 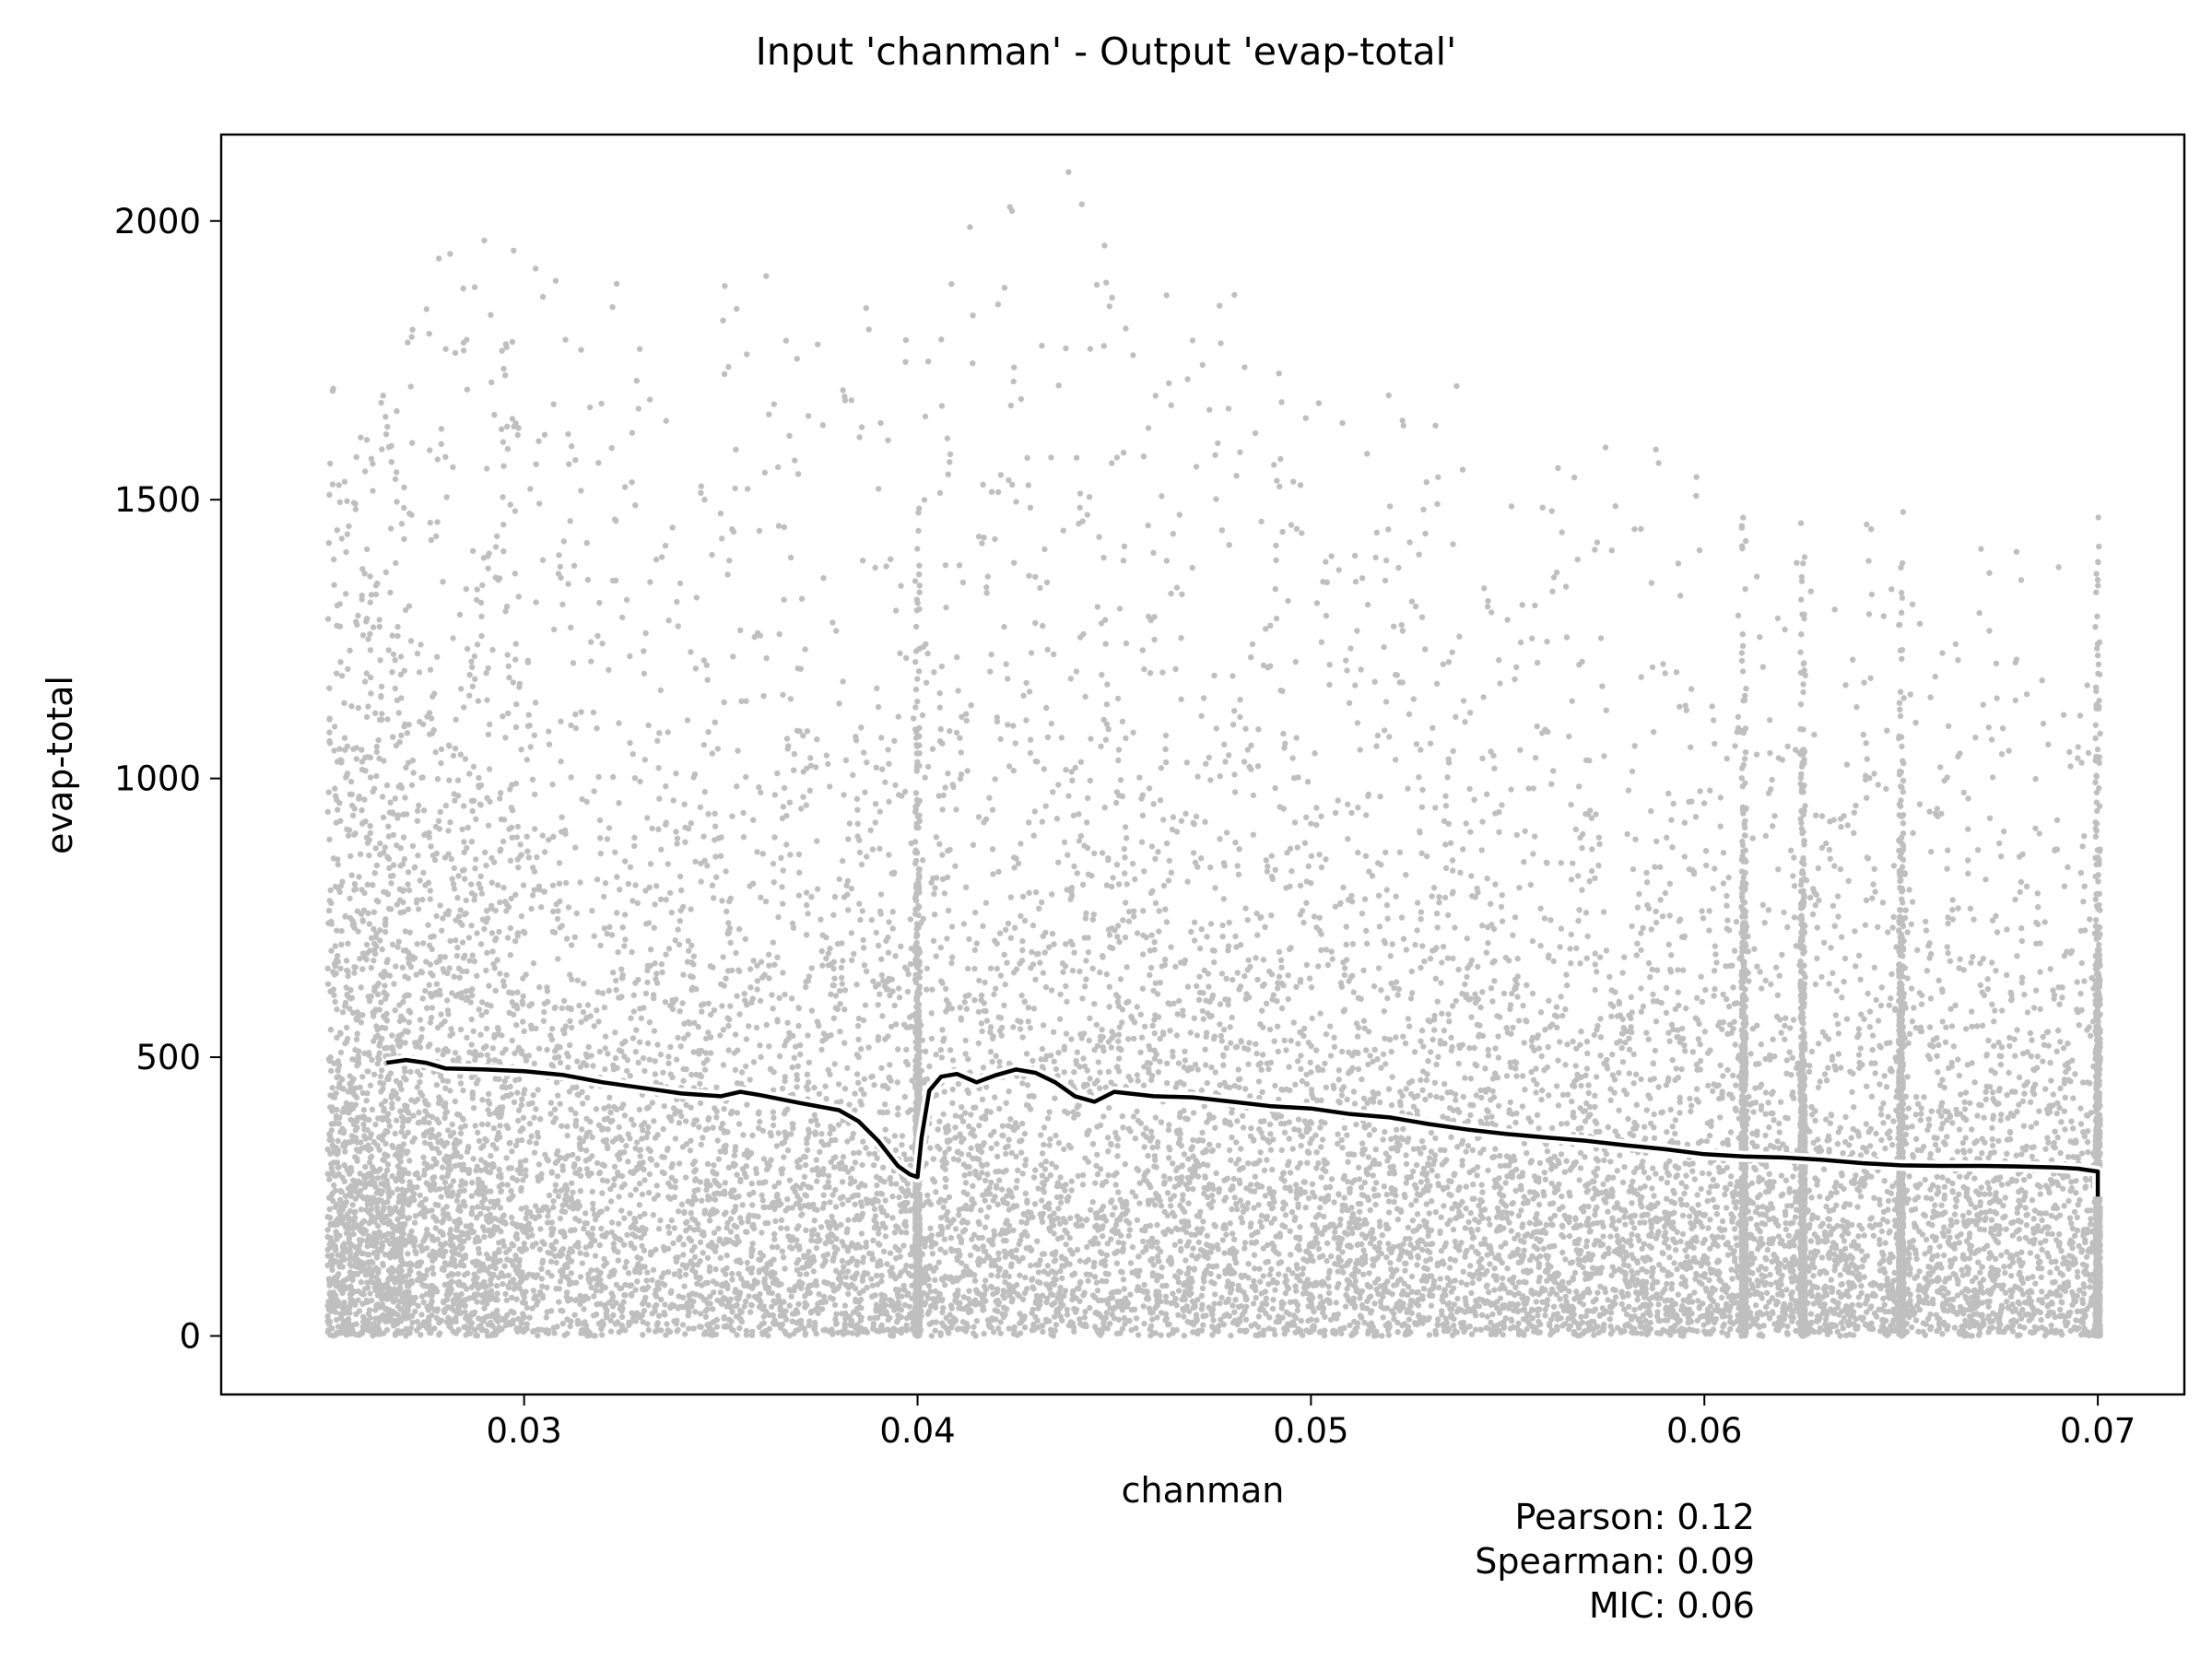 I want to click on y-tick-label: 1500, so click(x=157, y=500).